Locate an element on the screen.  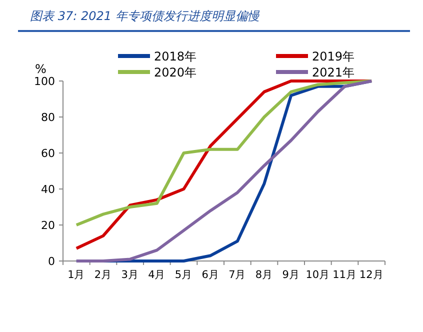
y-tick-label: 60 is located at coordinates (48, 153).